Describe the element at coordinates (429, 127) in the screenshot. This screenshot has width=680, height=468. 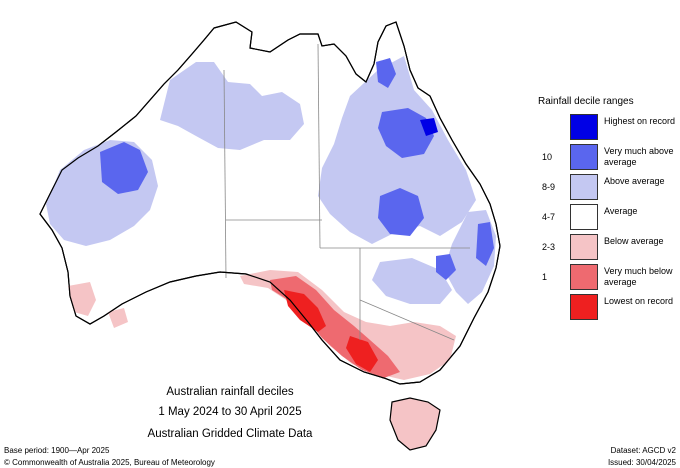
I see `highest-on-record-qld` at that location.